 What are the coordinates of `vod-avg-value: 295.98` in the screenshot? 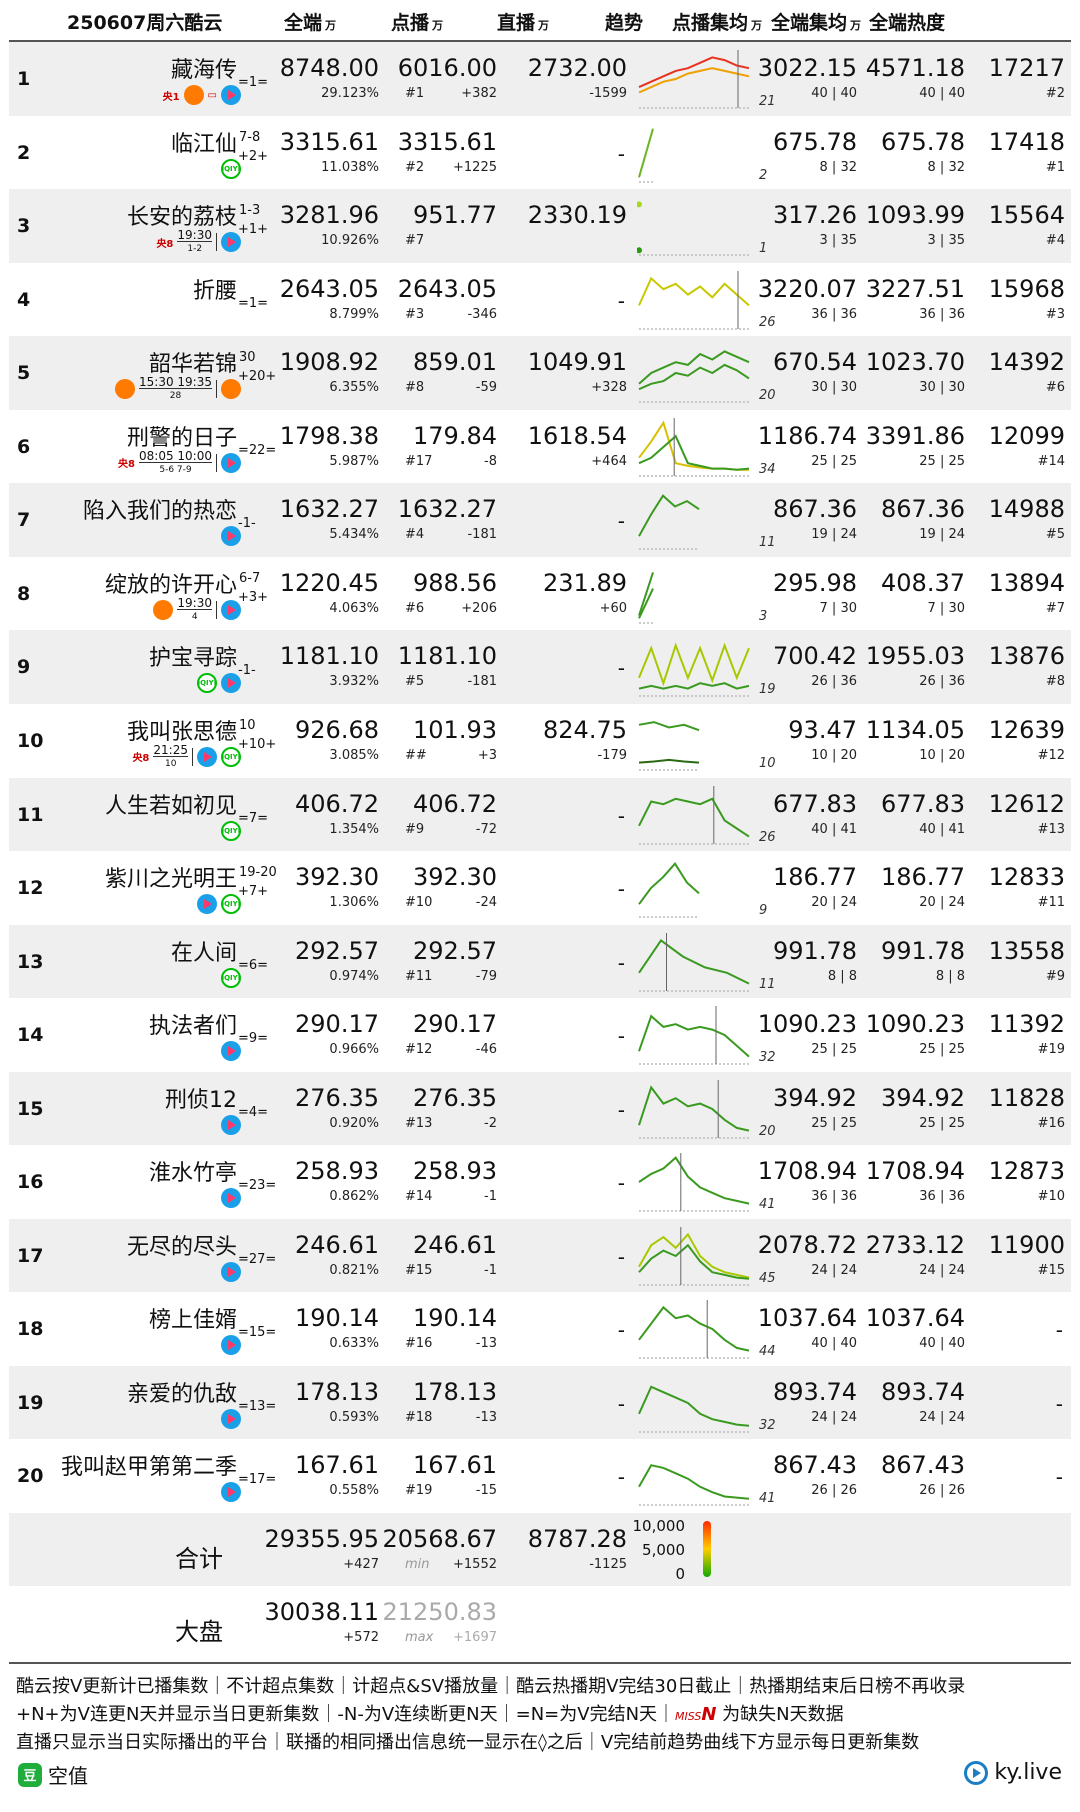 It's located at (815, 582).